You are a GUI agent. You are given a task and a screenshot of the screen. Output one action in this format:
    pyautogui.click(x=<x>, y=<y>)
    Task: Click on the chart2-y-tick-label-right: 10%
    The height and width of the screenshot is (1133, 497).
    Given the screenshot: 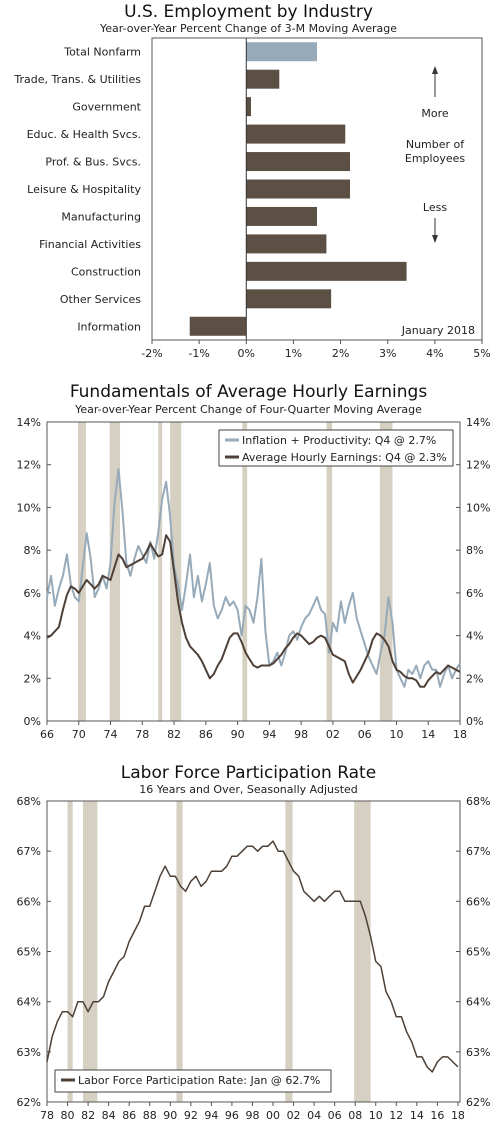 What is the action you would take?
    pyautogui.click(x=478, y=507)
    